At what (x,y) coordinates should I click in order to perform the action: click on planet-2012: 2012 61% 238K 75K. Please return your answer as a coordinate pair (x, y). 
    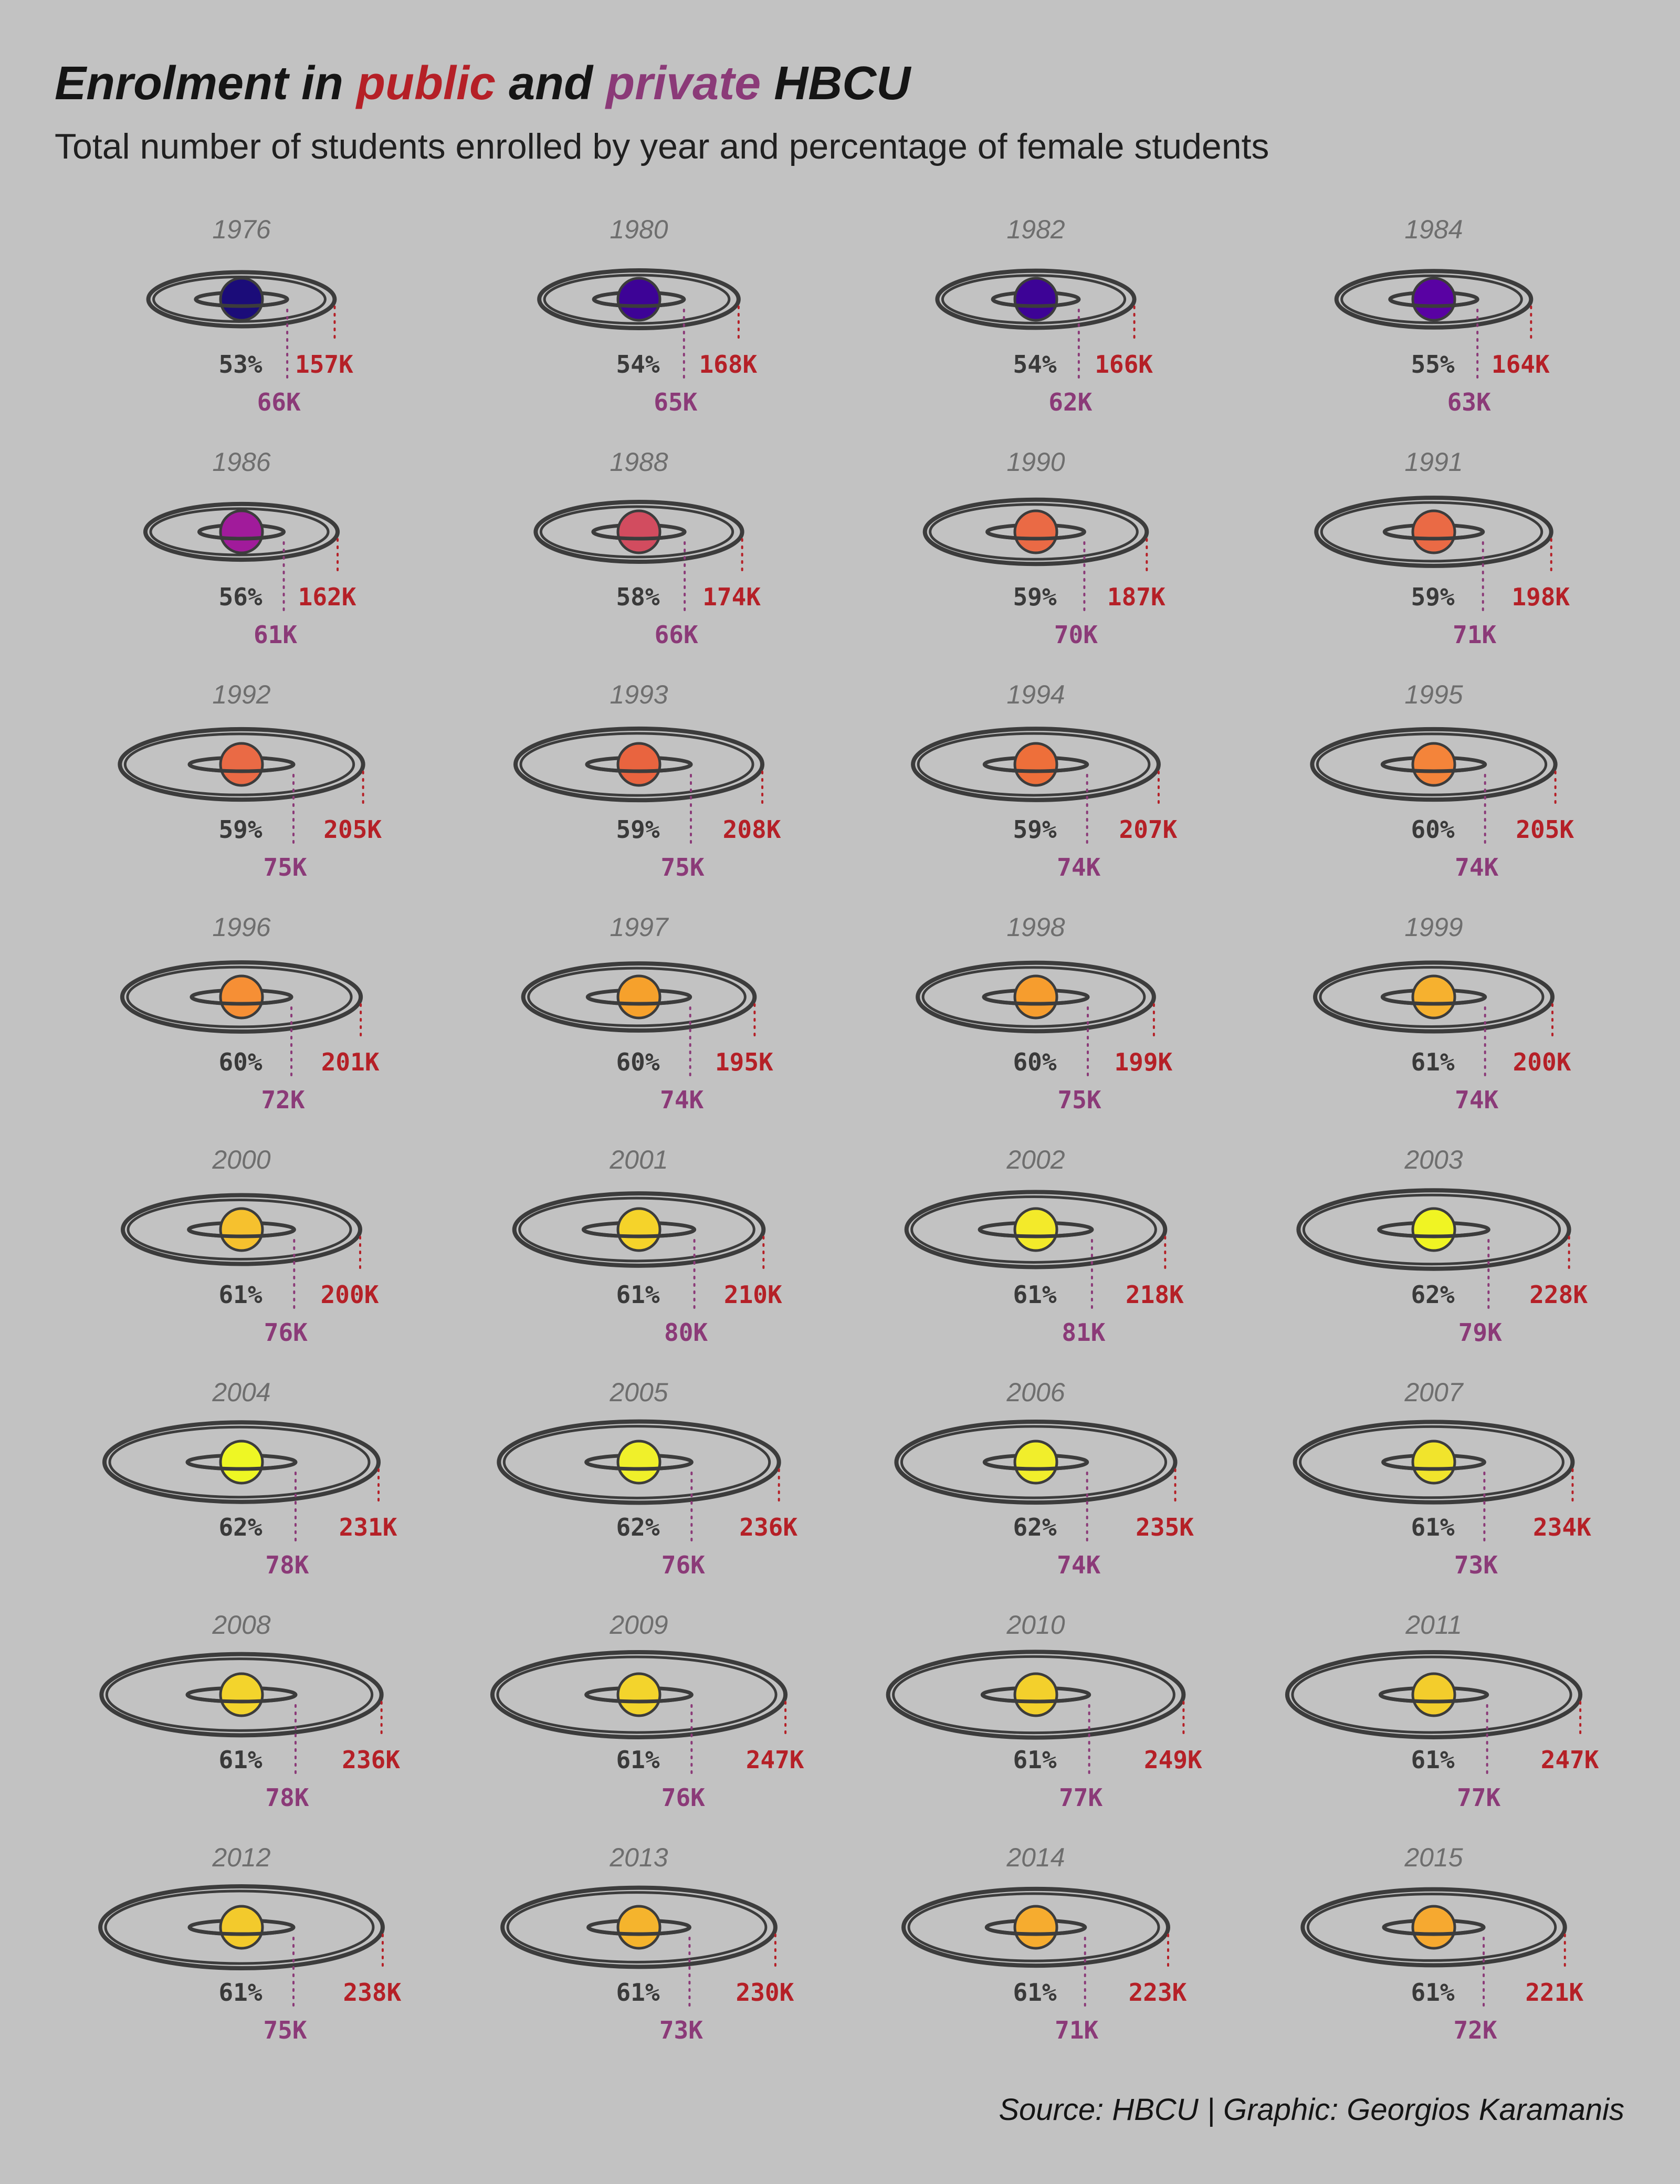
    Looking at the image, I should click on (250, 1943).